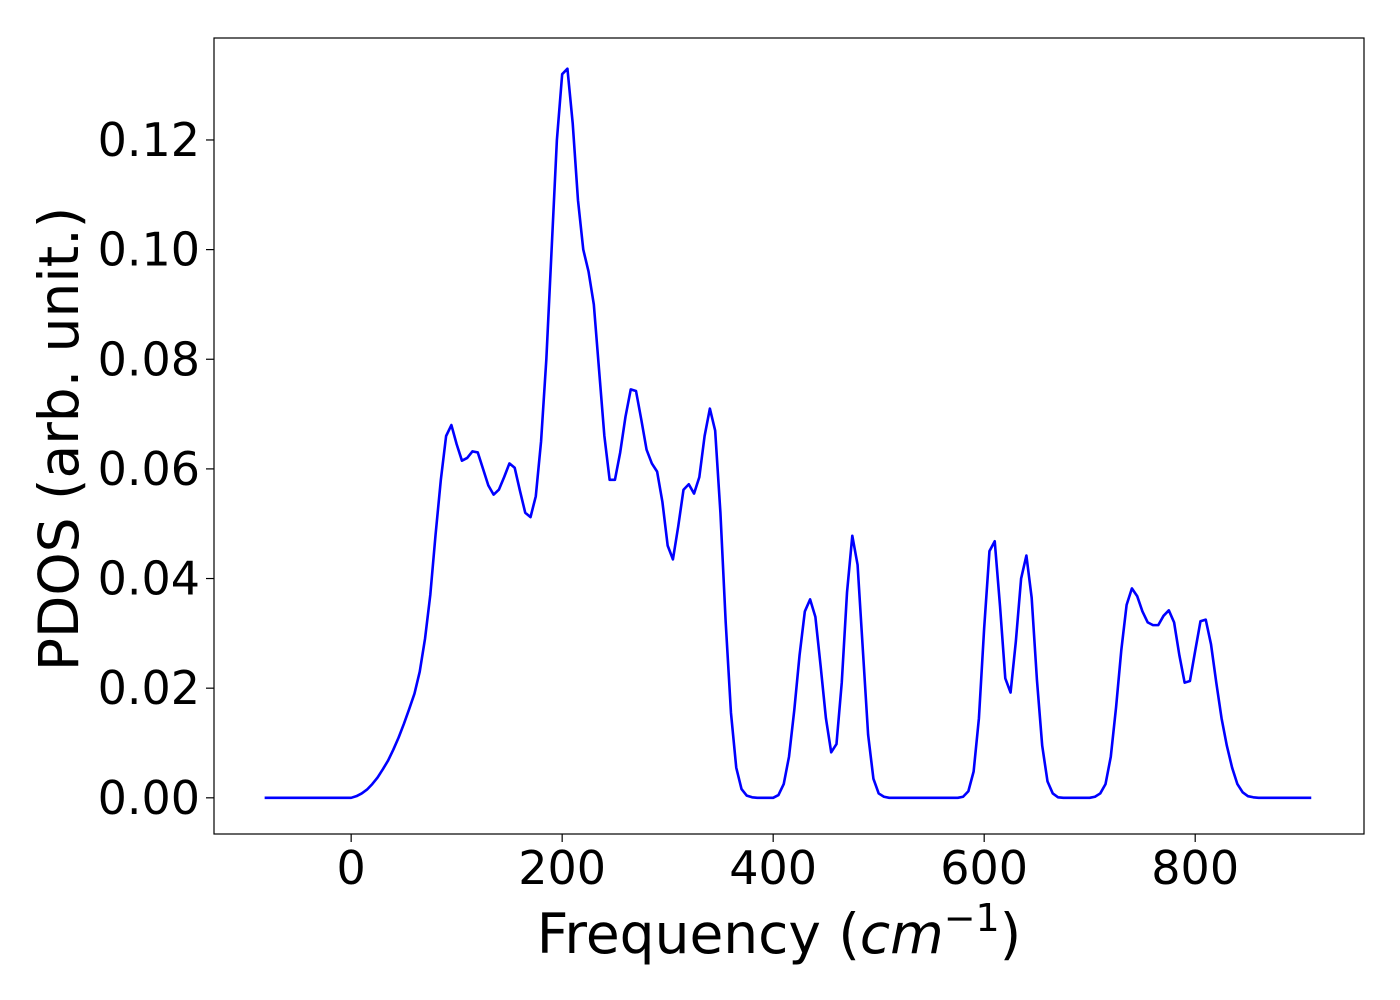 This screenshot has width=1400, height=1000. What do you see at coordinates (149, 798) in the screenshot?
I see `y-tick-label: 0.00` at bounding box center [149, 798].